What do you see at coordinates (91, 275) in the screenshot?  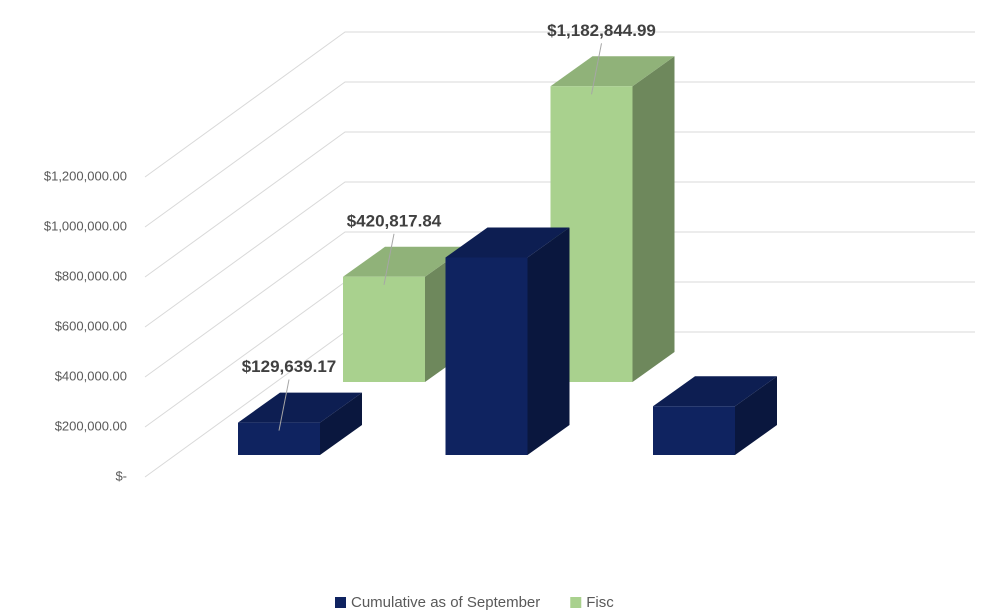 I see `y-tick-label: $800,000.00` at bounding box center [91, 275].